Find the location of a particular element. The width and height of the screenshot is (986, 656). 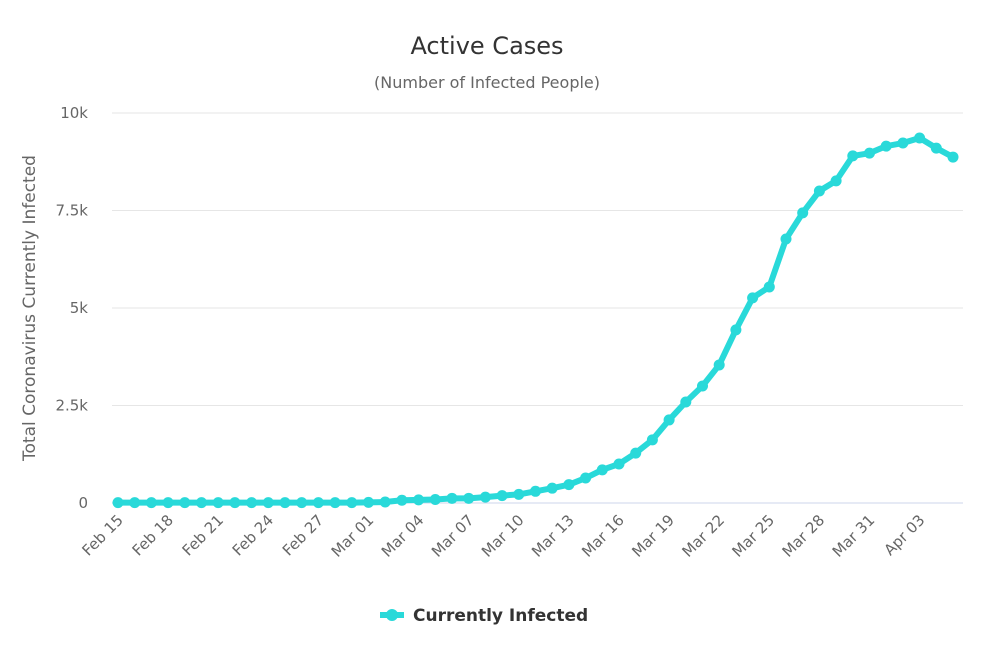

chart-subtitle: (Number of Infected People) is located at coordinates (487, 82).